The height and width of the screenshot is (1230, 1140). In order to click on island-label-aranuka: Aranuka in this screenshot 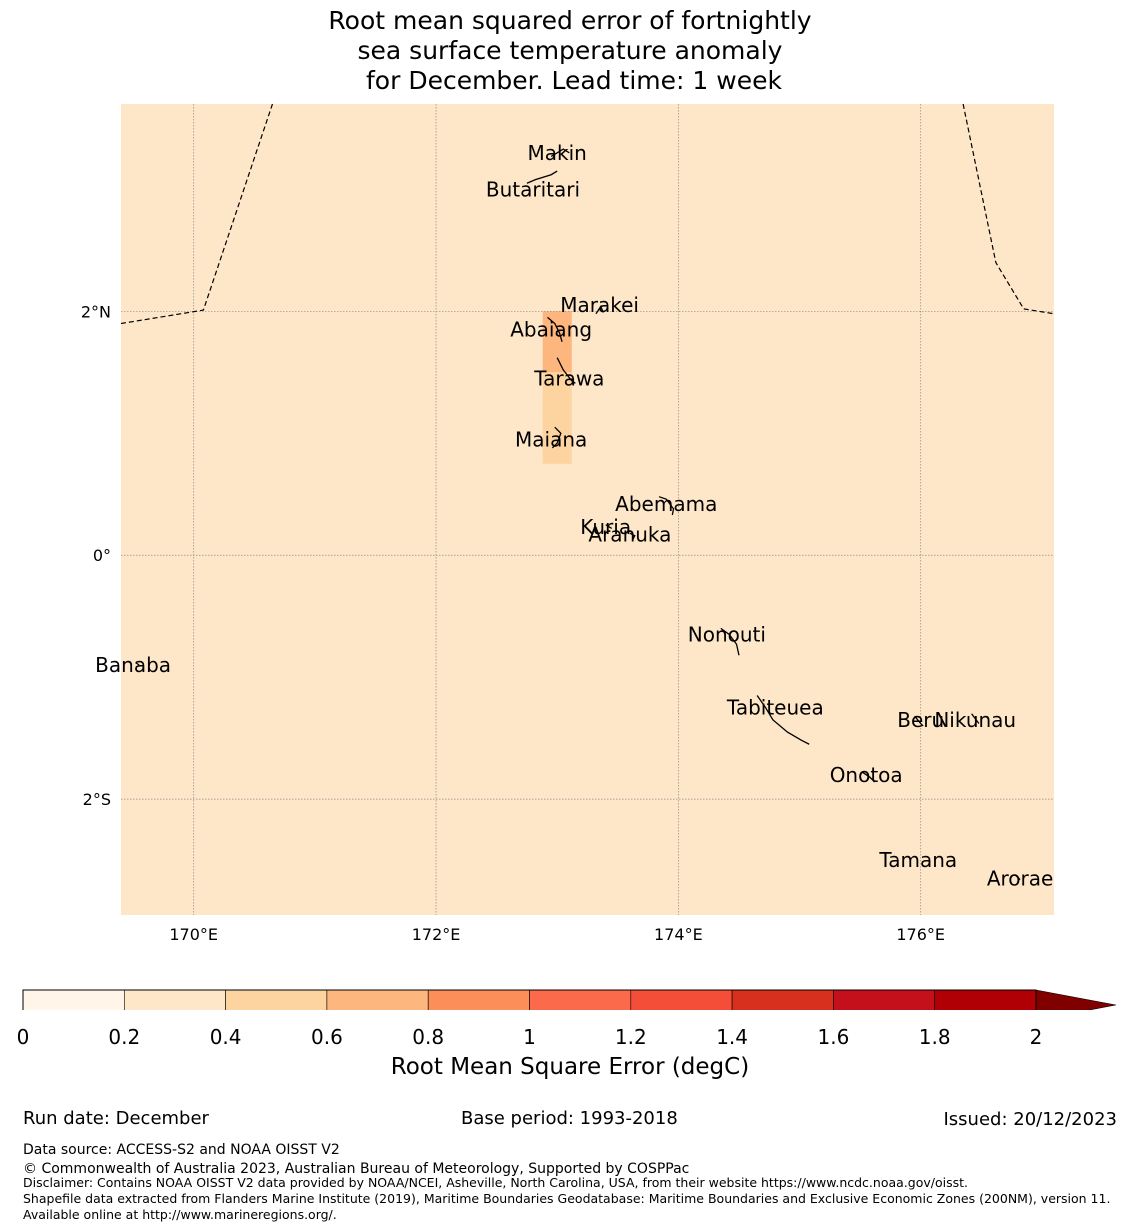, I will do `click(629, 535)`.